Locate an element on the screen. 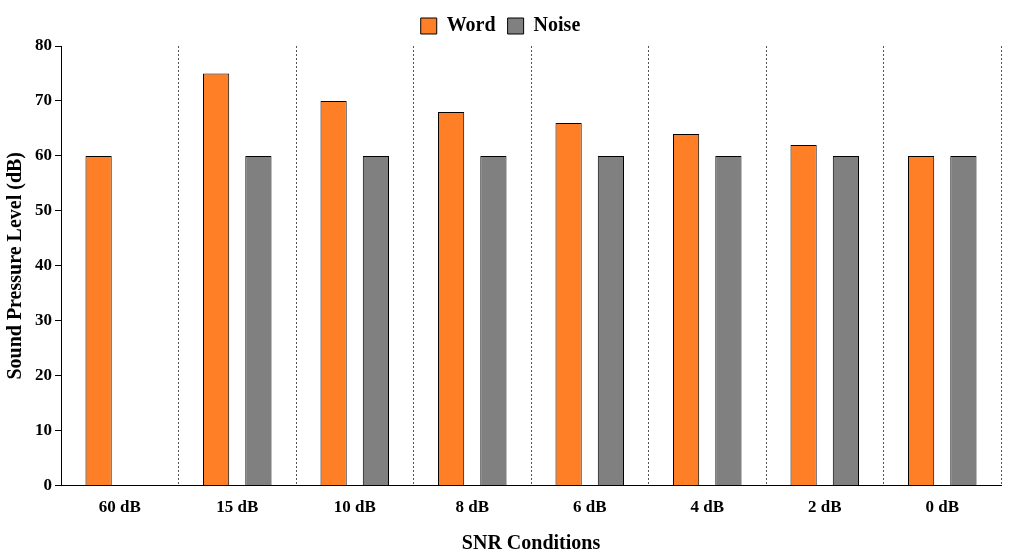 The width and height of the screenshot is (1013, 558). legend-label: Noise is located at coordinates (557, 24).